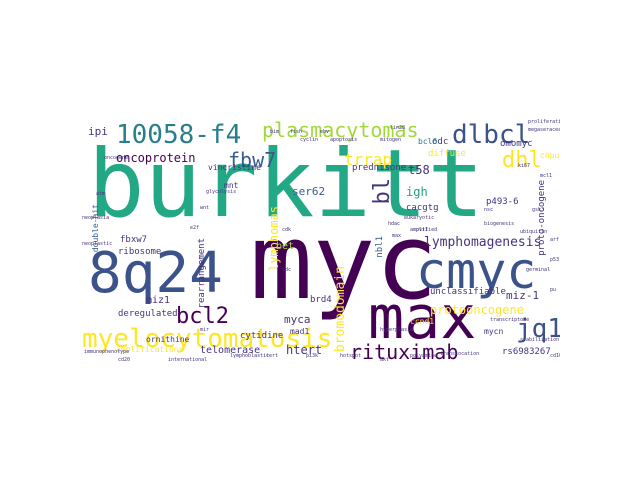  What do you see at coordinates (468, 292) in the screenshot?
I see `word-unclassifiable: unclassifiable` at bounding box center [468, 292].